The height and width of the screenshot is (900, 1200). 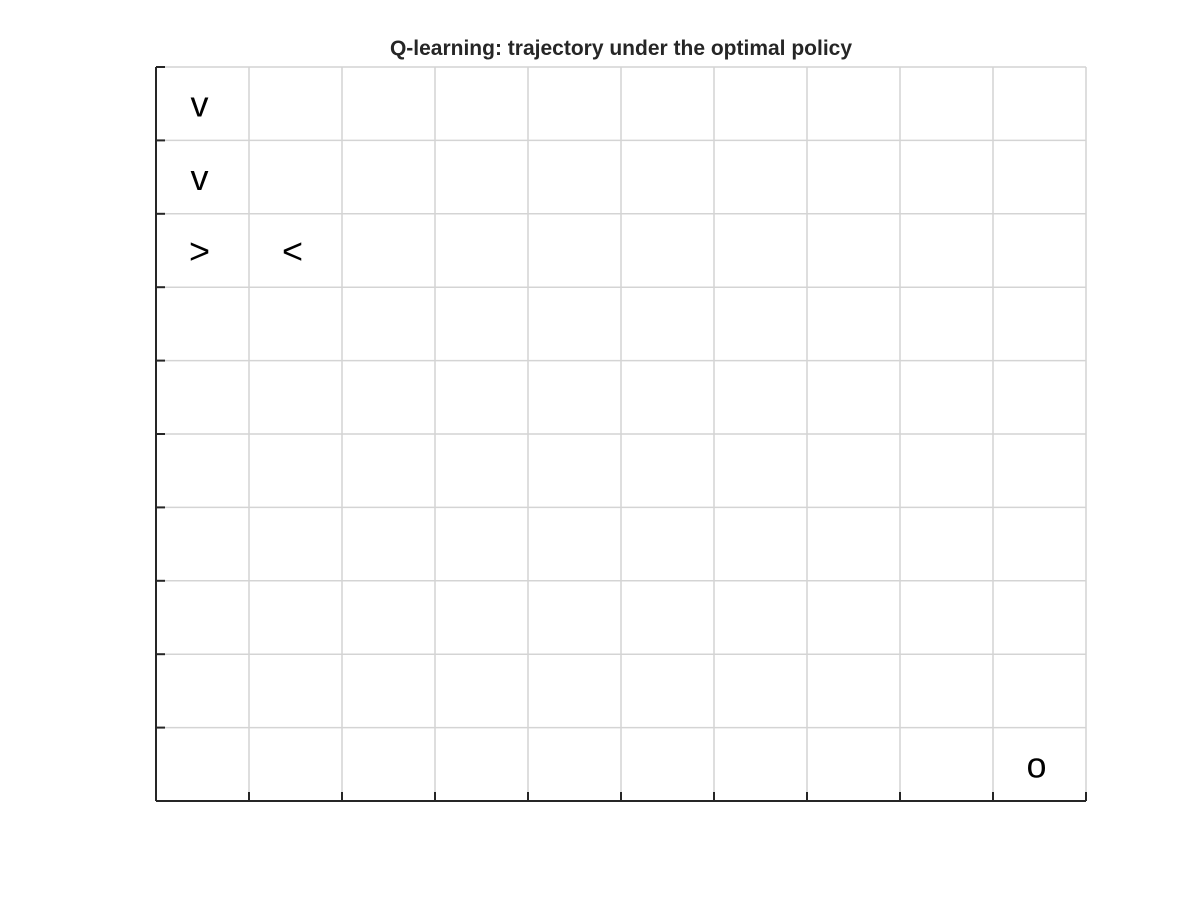 I want to click on move-right-symbol: >, so click(x=199, y=251).